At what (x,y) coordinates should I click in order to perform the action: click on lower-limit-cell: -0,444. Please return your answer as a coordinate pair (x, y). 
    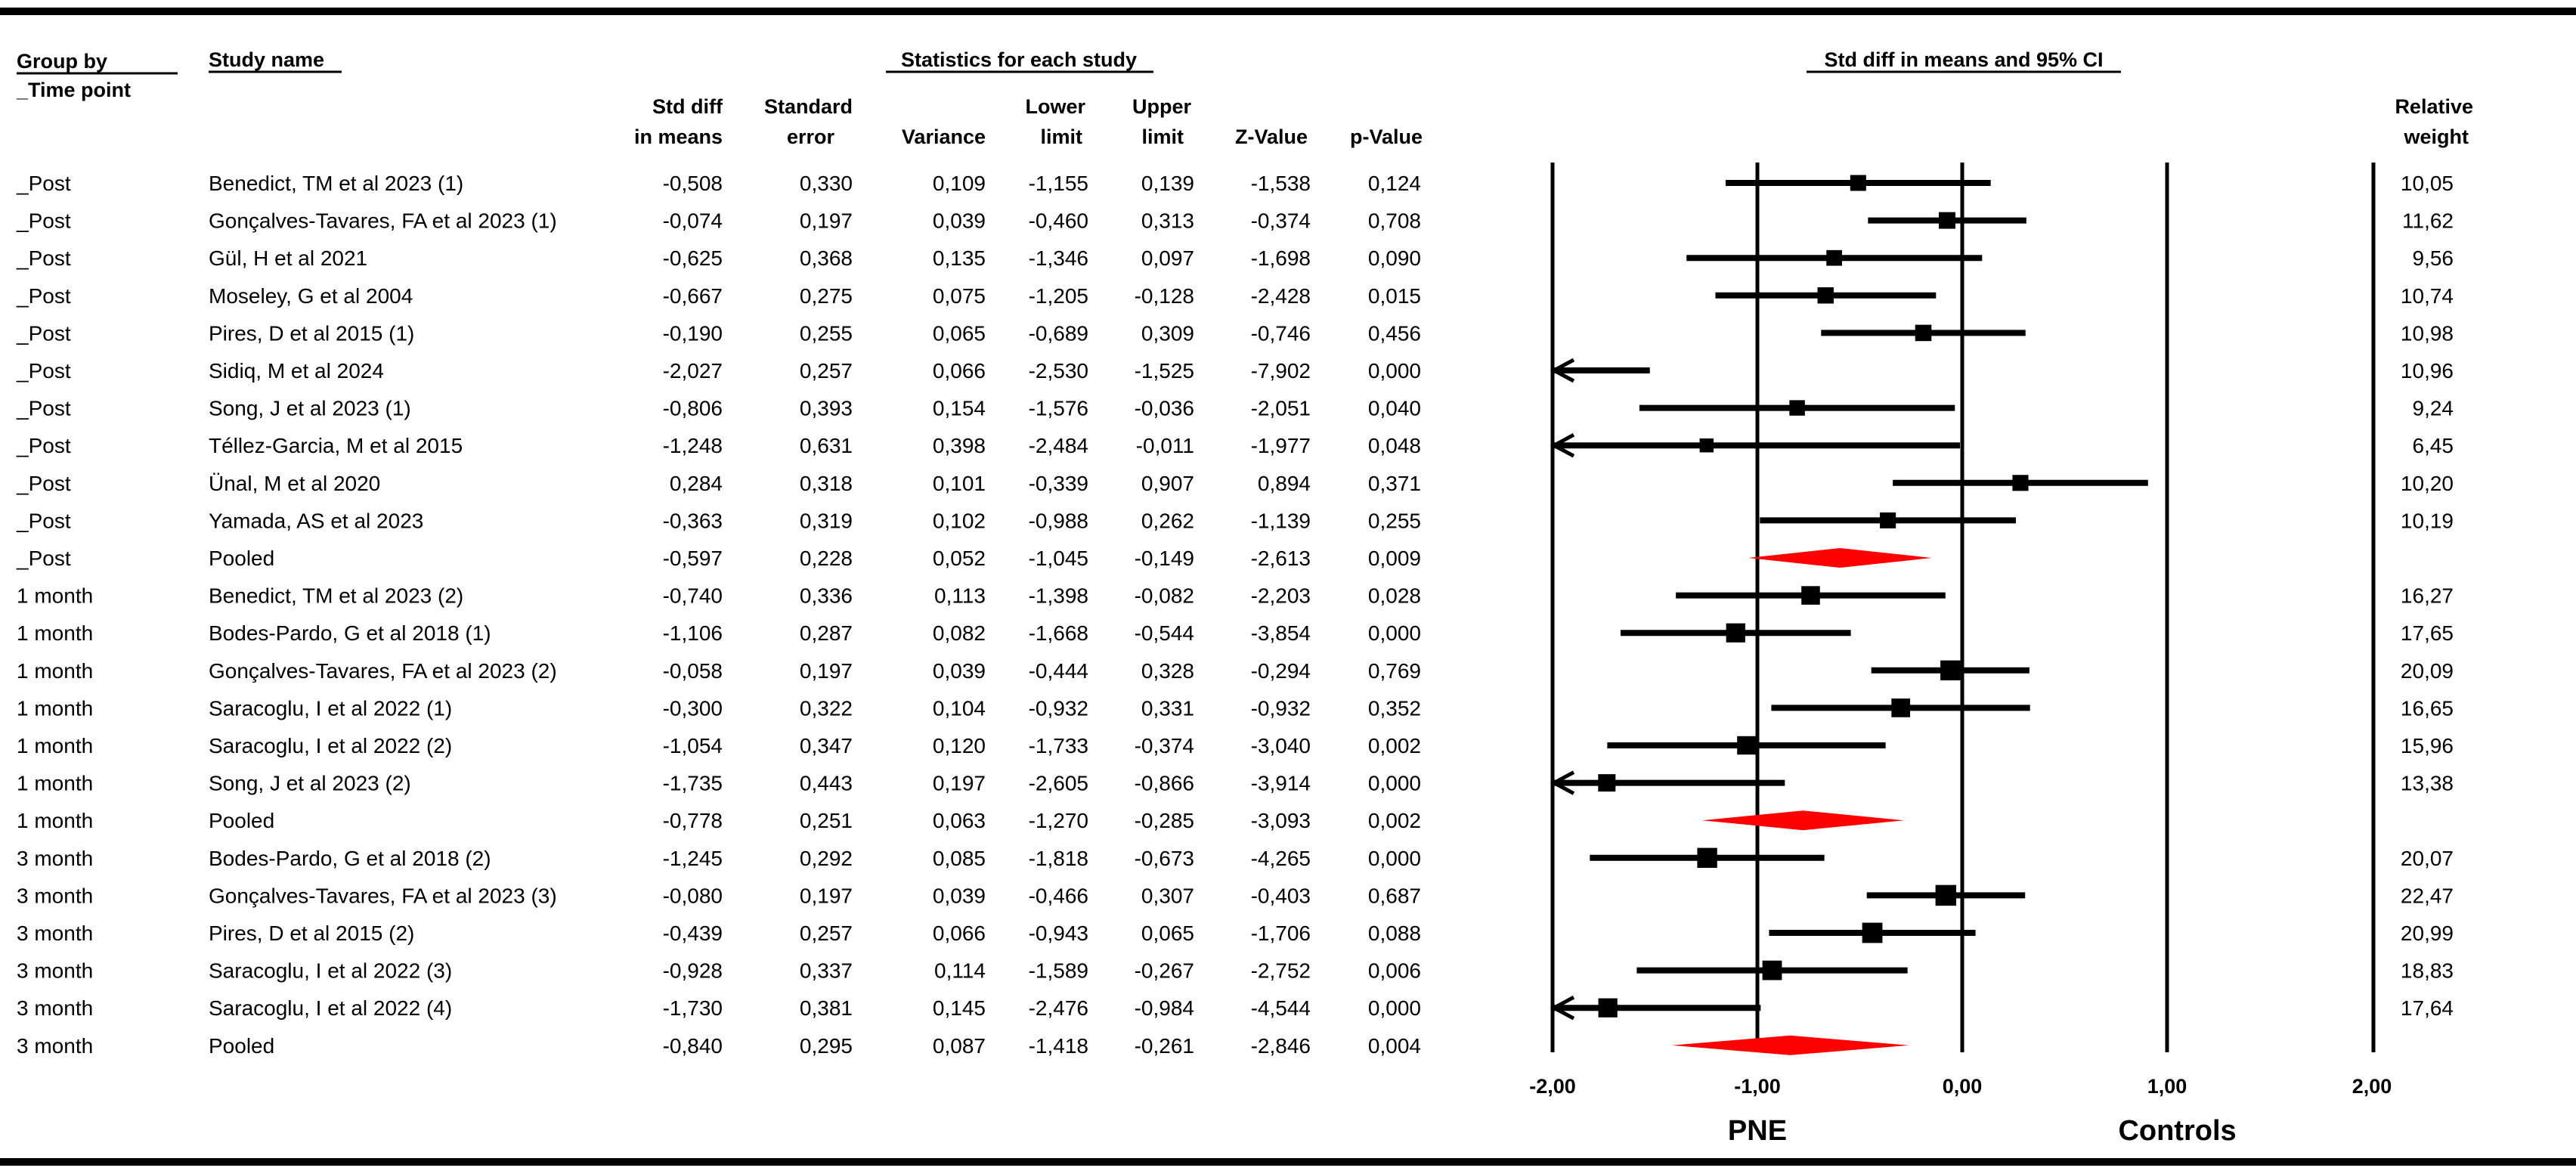
    Looking at the image, I should click on (1058, 671).